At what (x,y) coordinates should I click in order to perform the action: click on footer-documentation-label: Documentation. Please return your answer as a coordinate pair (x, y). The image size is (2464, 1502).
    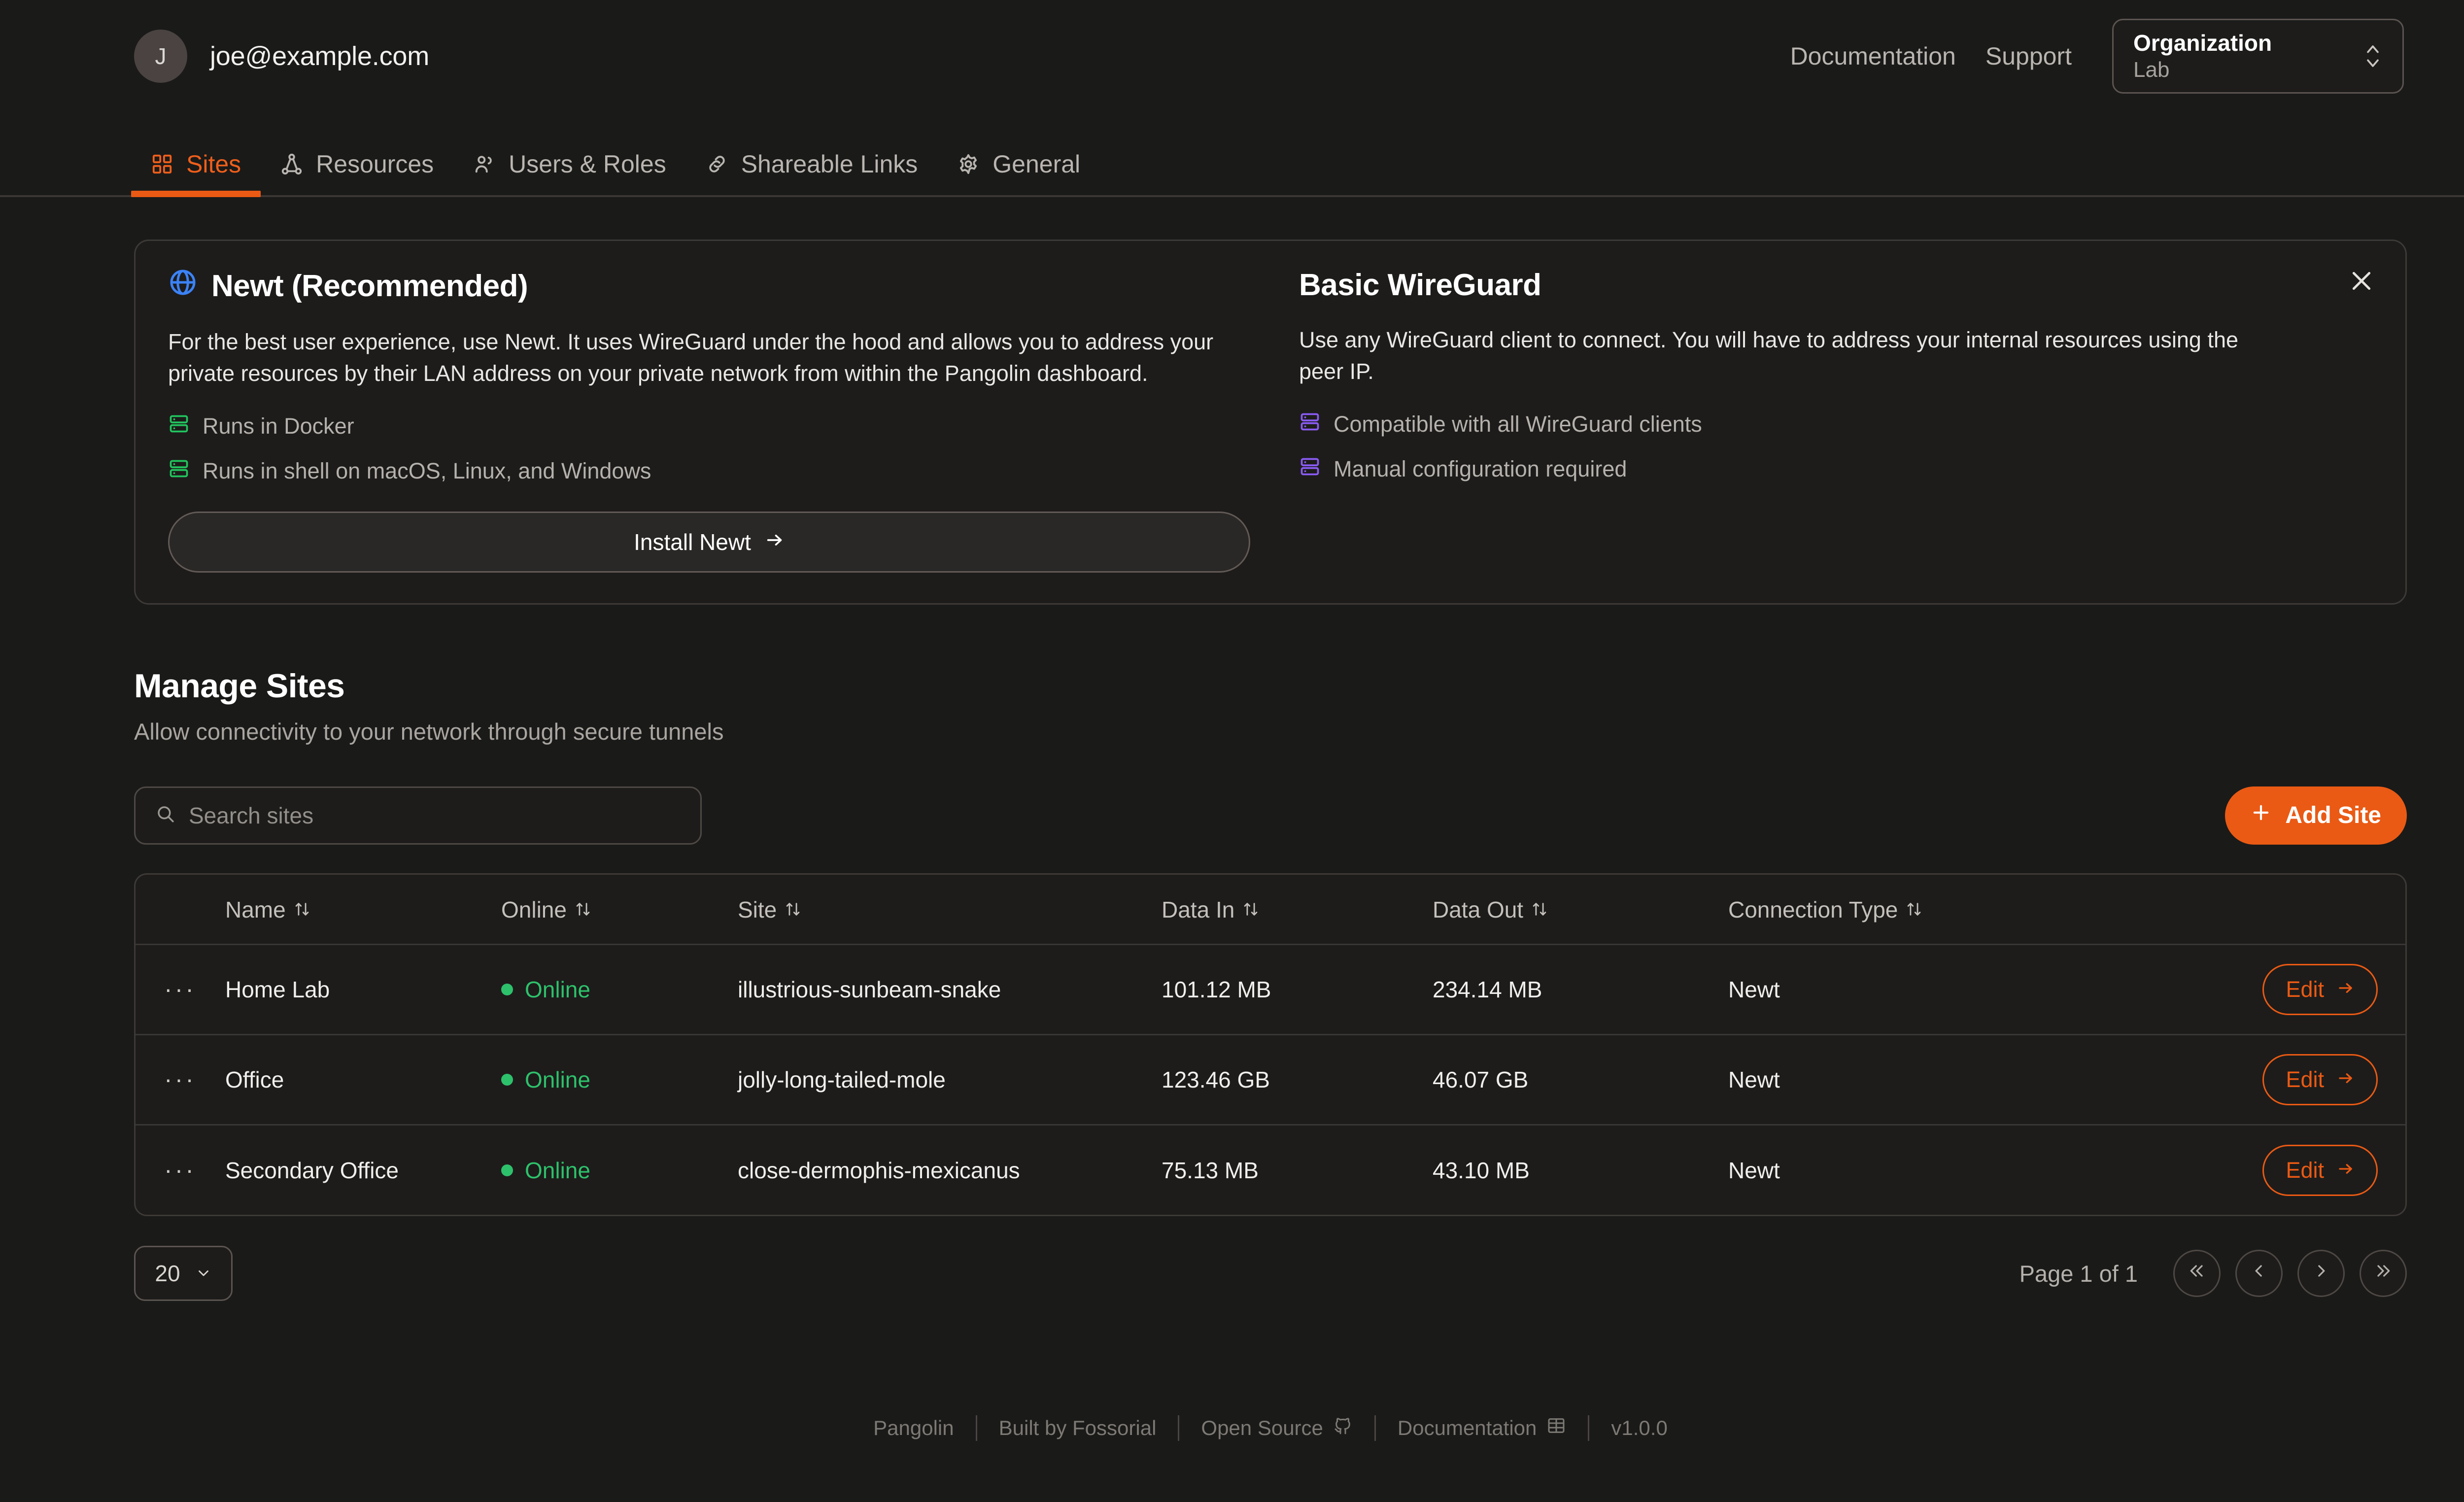
    Looking at the image, I should click on (1467, 1427).